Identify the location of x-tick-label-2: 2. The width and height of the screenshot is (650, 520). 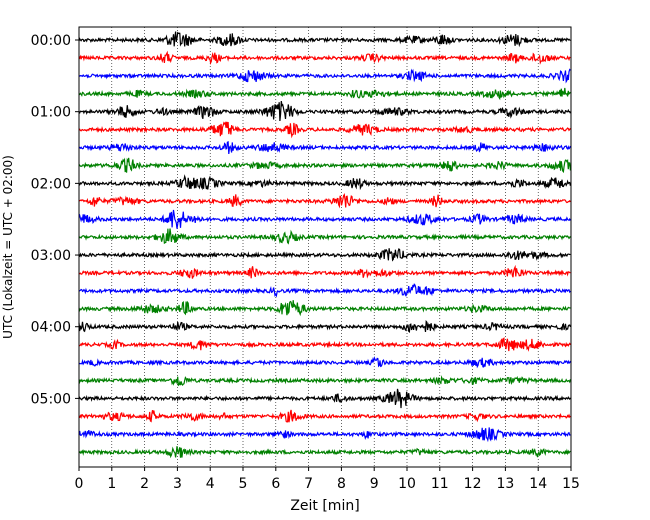
(144, 484).